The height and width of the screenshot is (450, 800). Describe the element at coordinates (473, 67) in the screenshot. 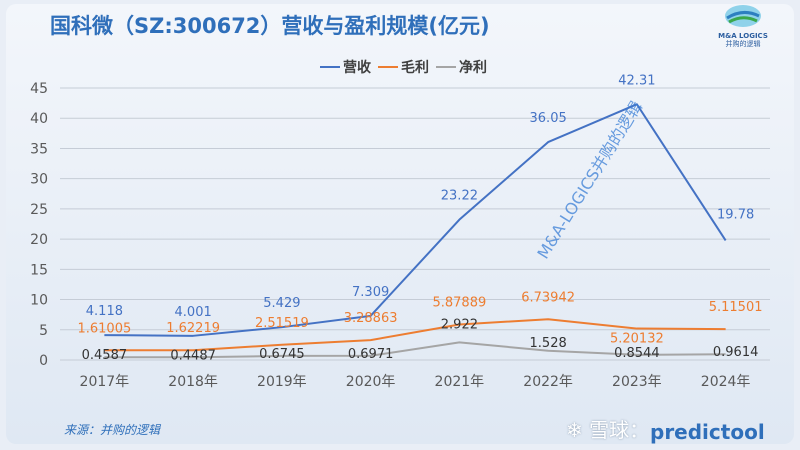

I see `legend-label: 净利` at that location.